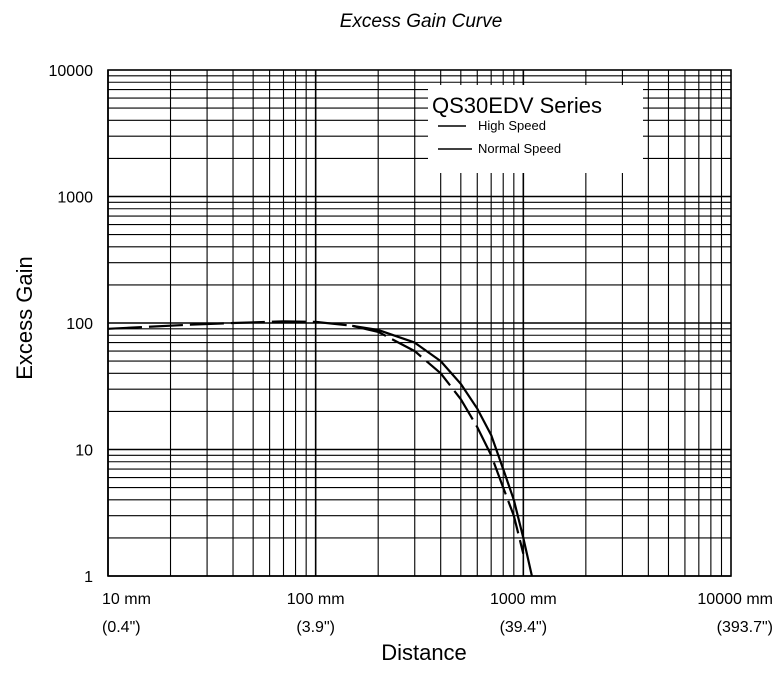 This screenshot has height=696, width=776. I want to click on y-tick-label: 10000, so click(71, 71).